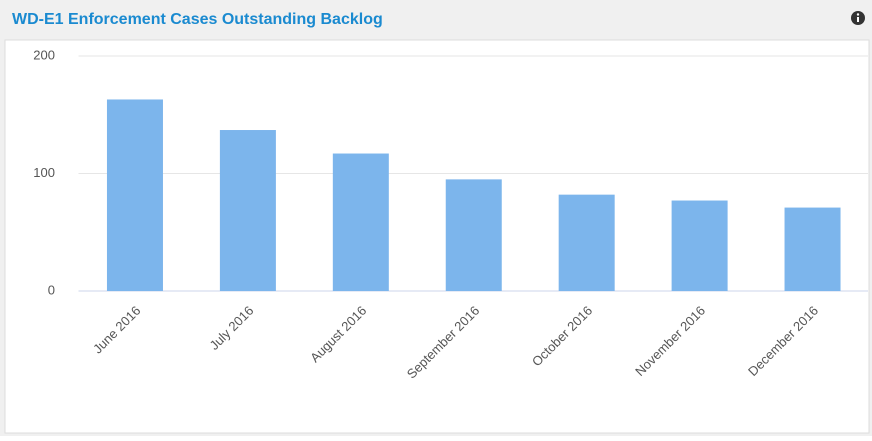  I want to click on y-tick-label: 0, so click(51, 289).